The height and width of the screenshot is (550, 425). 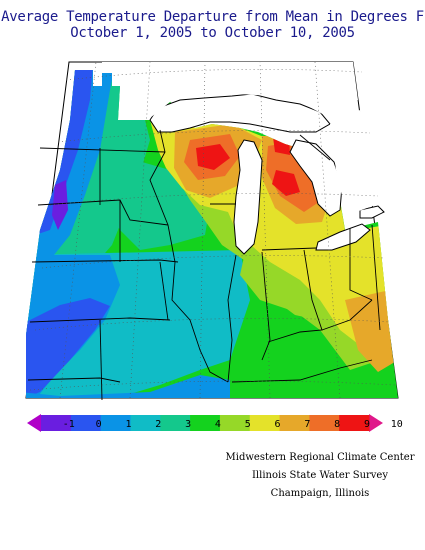 What do you see at coordinates (69, 424) in the screenshot?
I see `legend-tick-label: -1` at bounding box center [69, 424].